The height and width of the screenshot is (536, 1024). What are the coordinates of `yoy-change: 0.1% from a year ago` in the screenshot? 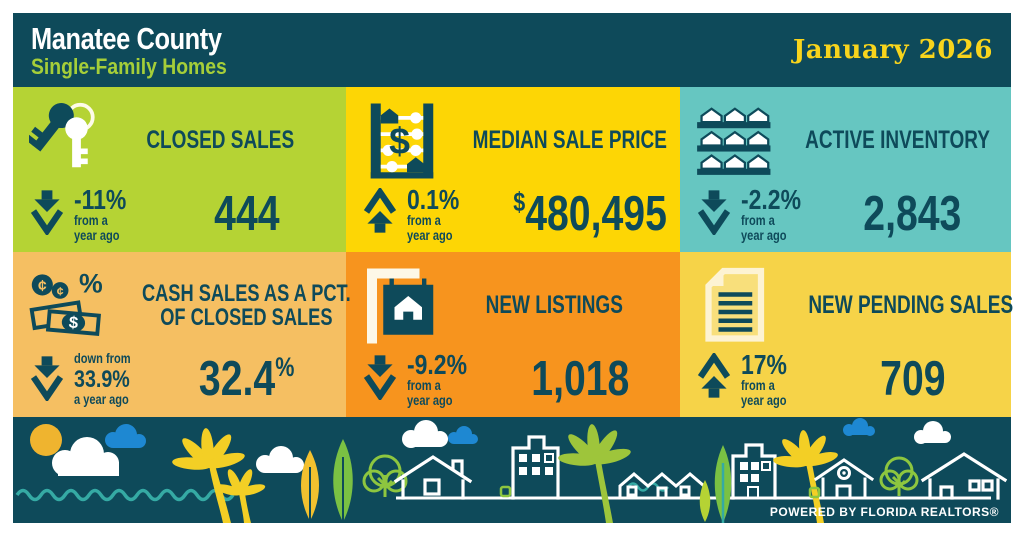 It's located at (428, 214).